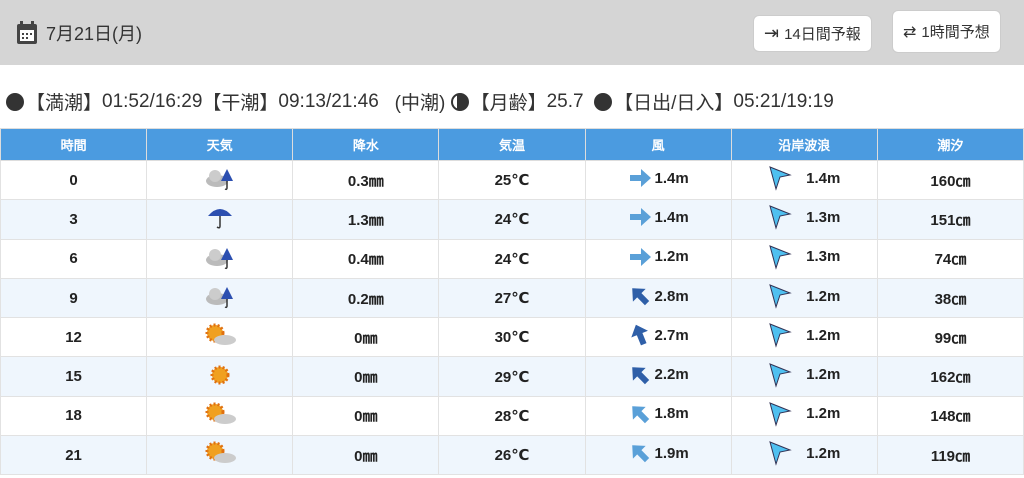 The width and height of the screenshot is (1024, 478). Describe the element at coordinates (658, 258) in the screenshot. I see `wind-cell: 1.2m` at that location.